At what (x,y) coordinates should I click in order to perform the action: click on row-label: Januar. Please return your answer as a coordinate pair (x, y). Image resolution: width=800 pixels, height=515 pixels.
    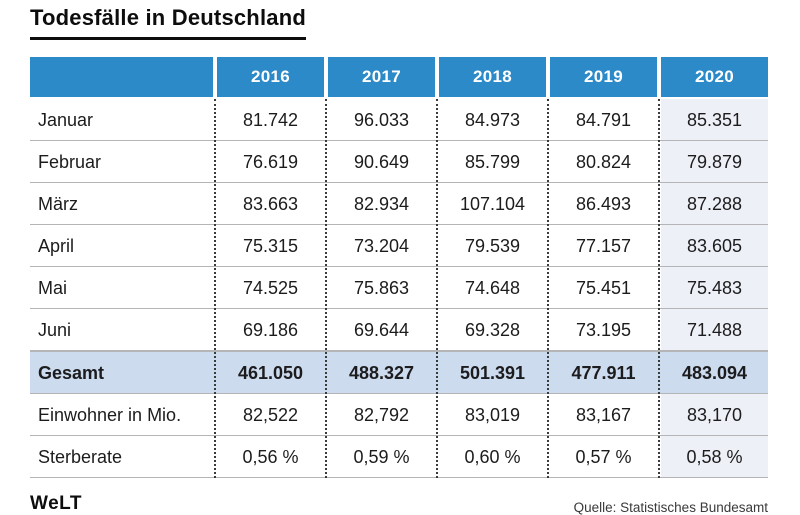
    Looking at the image, I should click on (66, 119).